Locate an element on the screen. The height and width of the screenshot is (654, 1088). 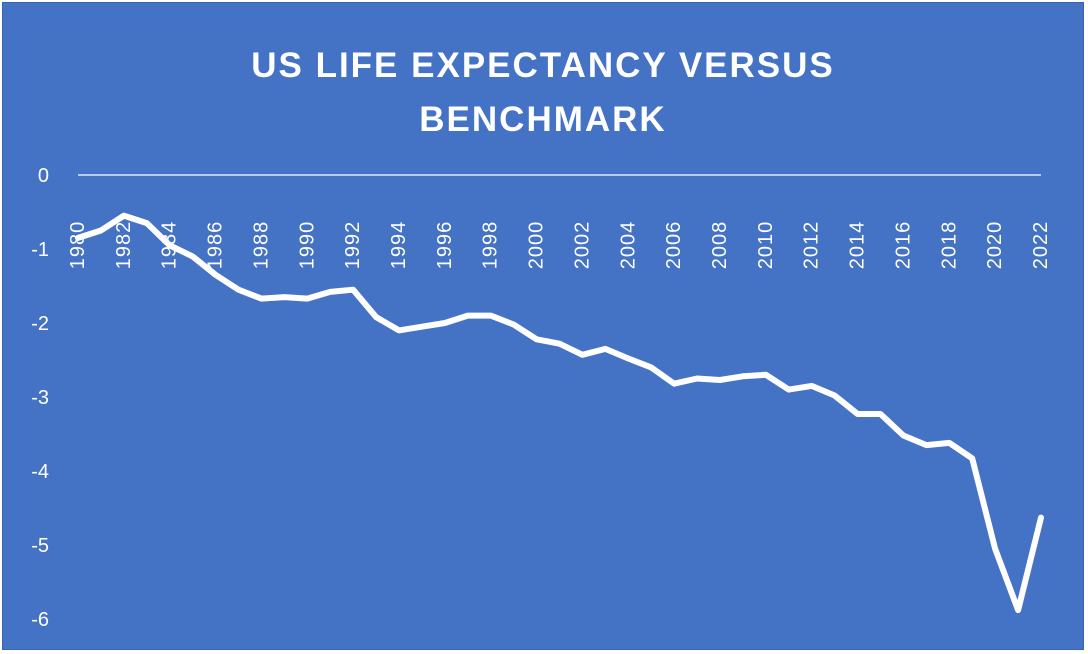
x-tick-label: 2012 is located at coordinates (812, 245).